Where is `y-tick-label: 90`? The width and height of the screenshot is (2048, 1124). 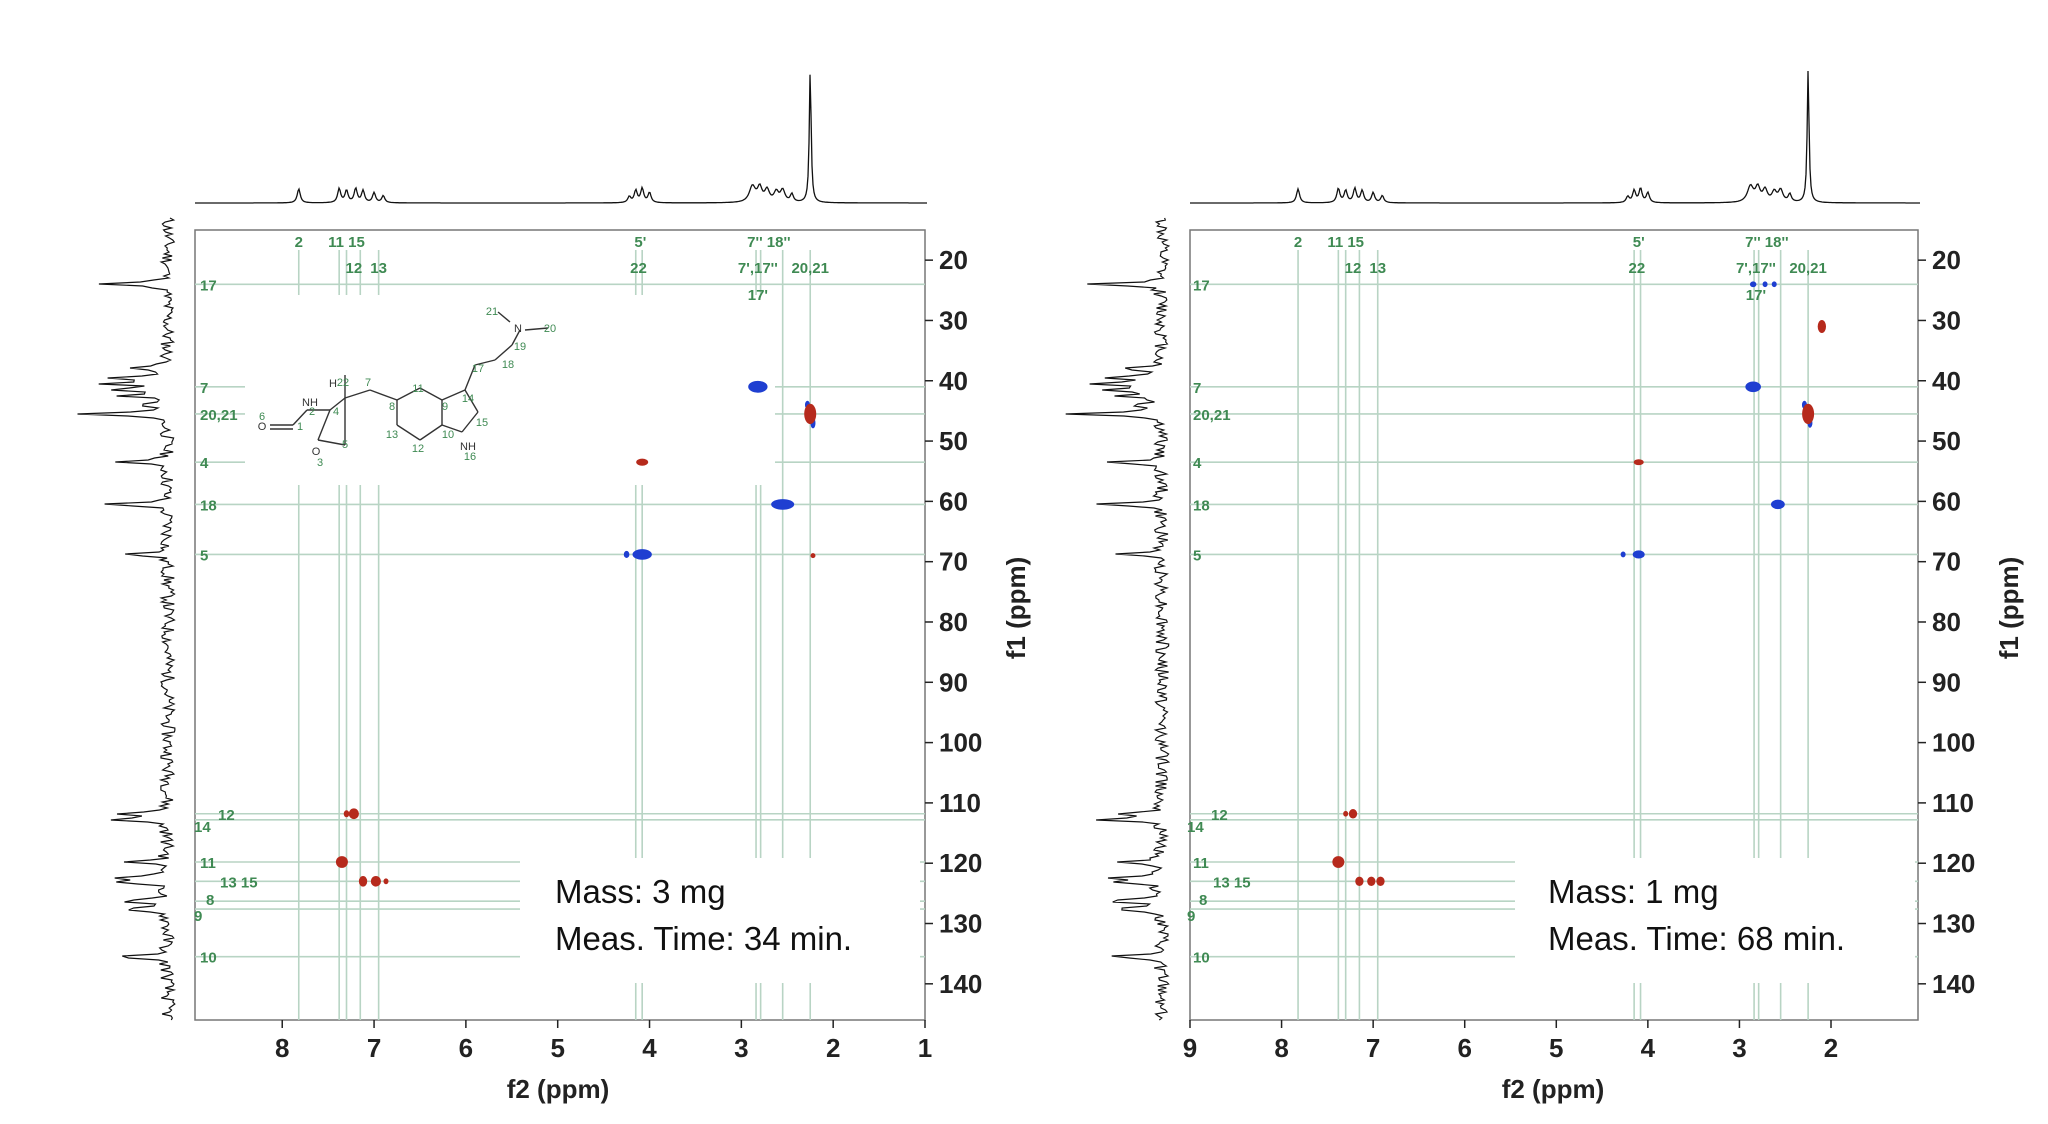 y-tick-label: 90 is located at coordinates (953, 682).